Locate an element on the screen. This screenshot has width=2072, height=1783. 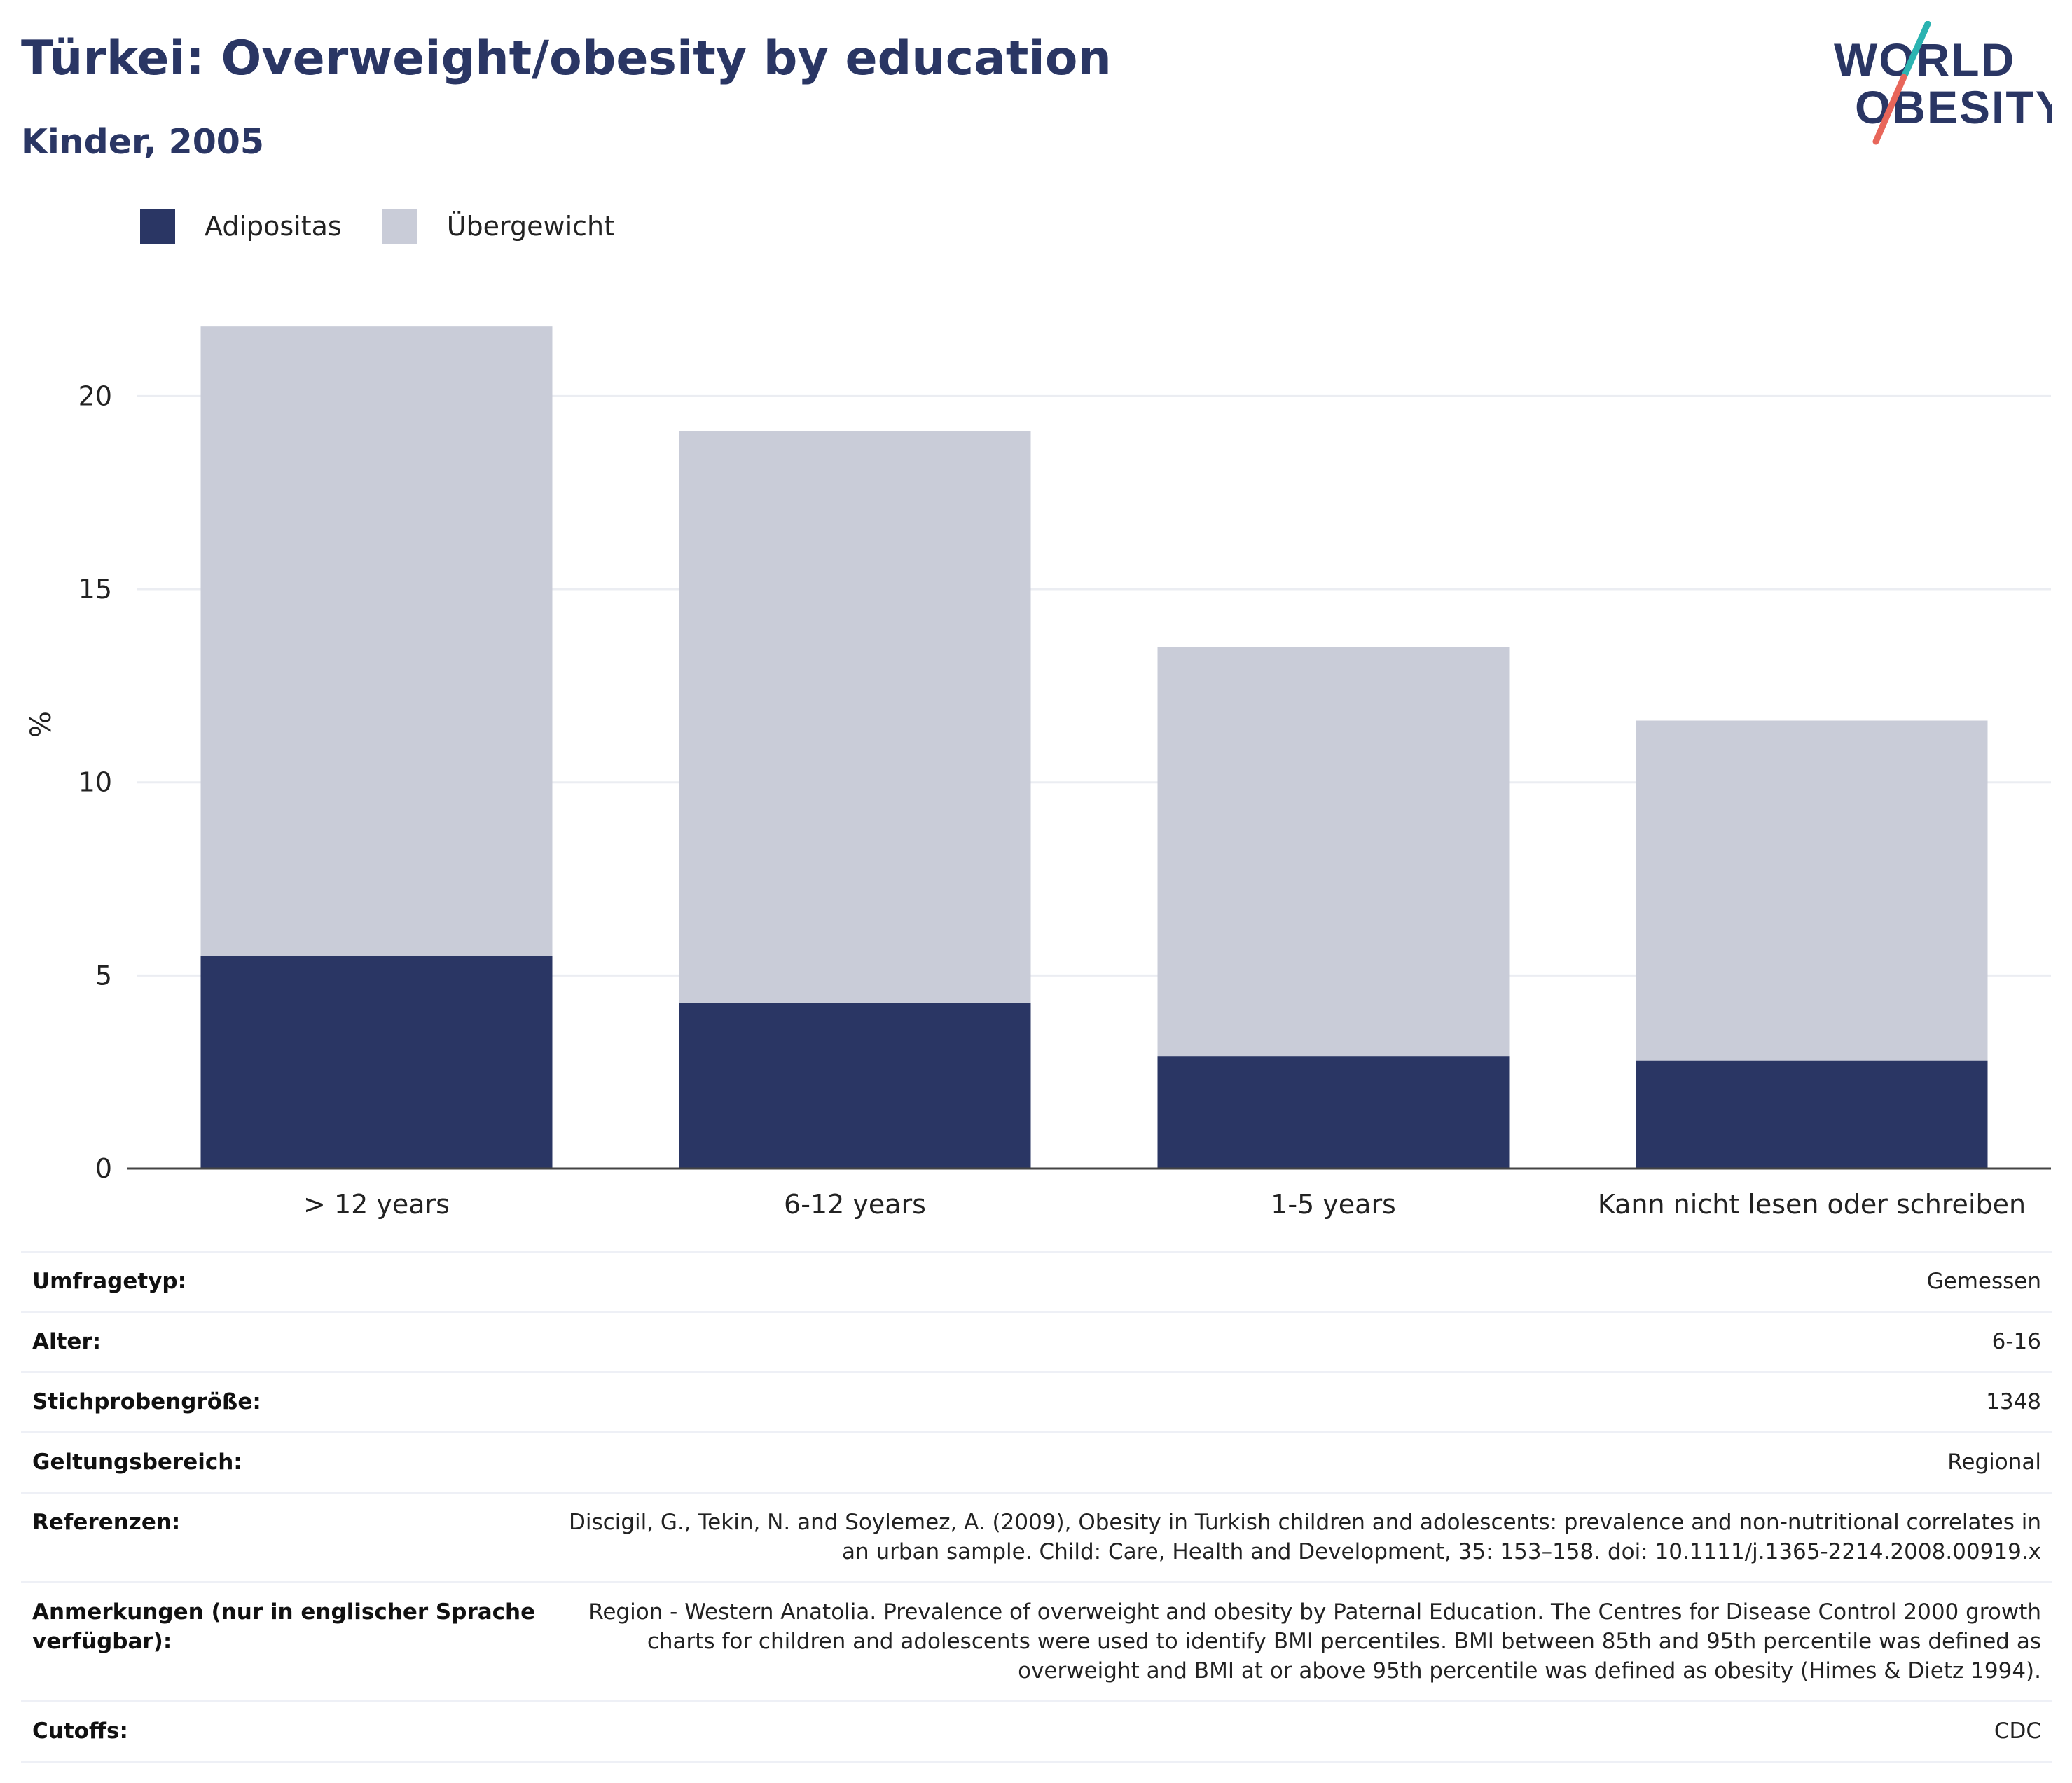
details-label: Geltungsbereich: is located at coordinates (137, 1462).